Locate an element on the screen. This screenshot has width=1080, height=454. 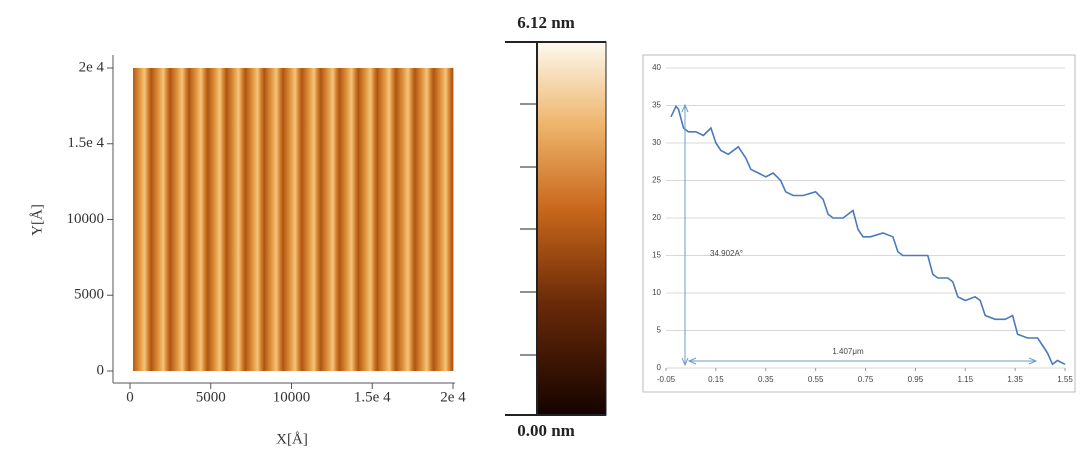
y-tick-label: 30 is located at coordinates (656, 142).